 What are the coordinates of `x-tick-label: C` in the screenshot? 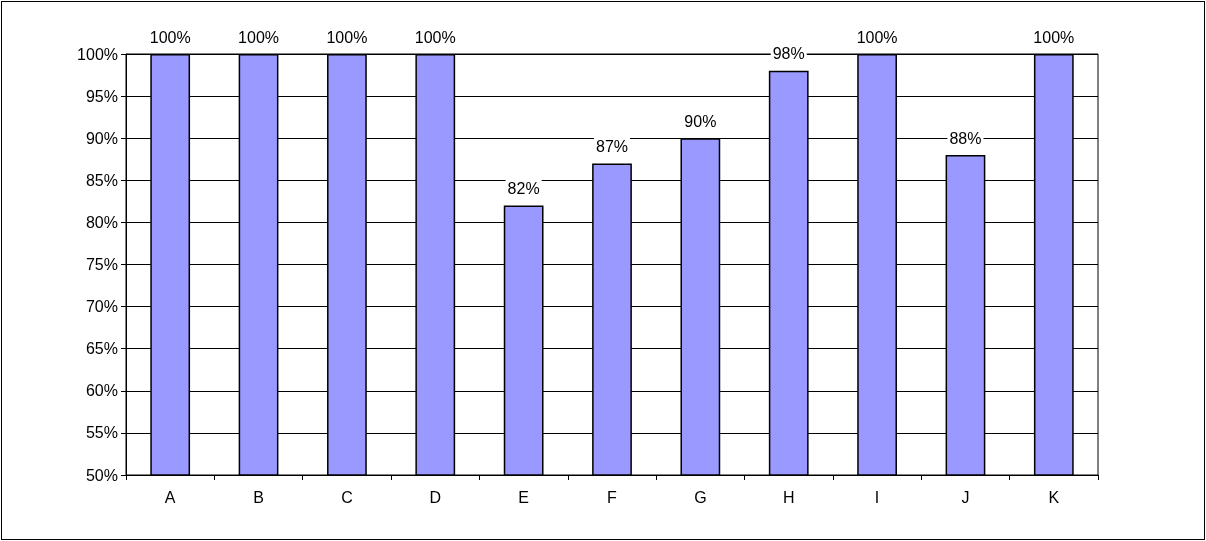 It's located at (347, 497).